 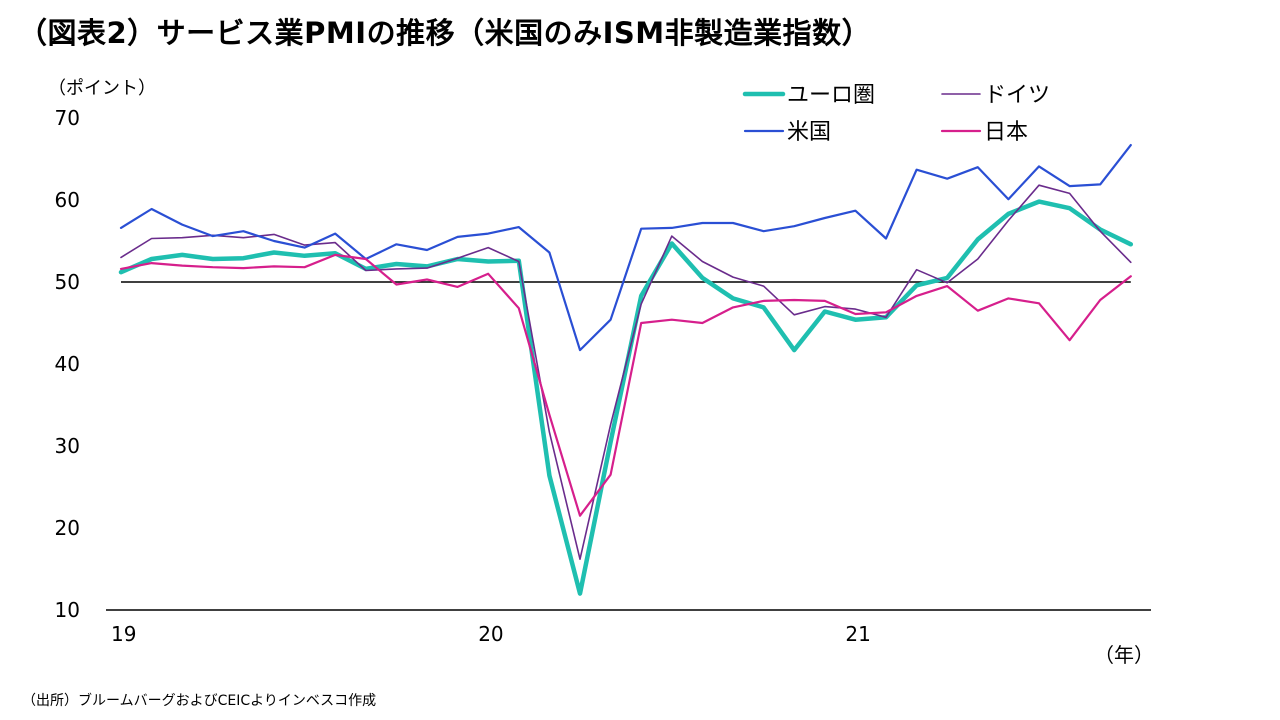 What do you see at coordinates (67, 118) in the screenshot?
I see `y-tick-label: 70` at bounding box center [67, 118].